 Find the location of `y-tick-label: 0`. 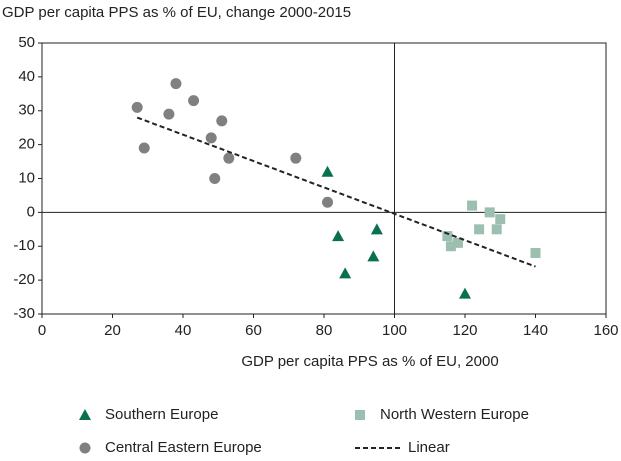

y-tick-label: 0 is located at coordinates (31, 211).